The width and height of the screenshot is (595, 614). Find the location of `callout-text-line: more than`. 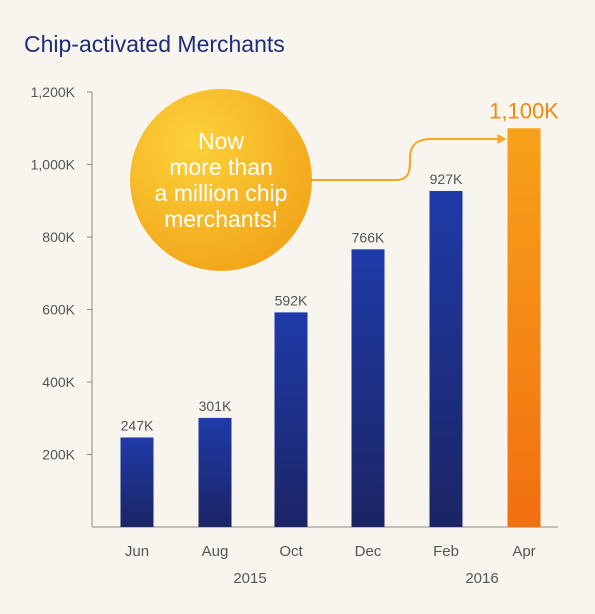

callout-text-line: more than is located at coordinates (221, 167).